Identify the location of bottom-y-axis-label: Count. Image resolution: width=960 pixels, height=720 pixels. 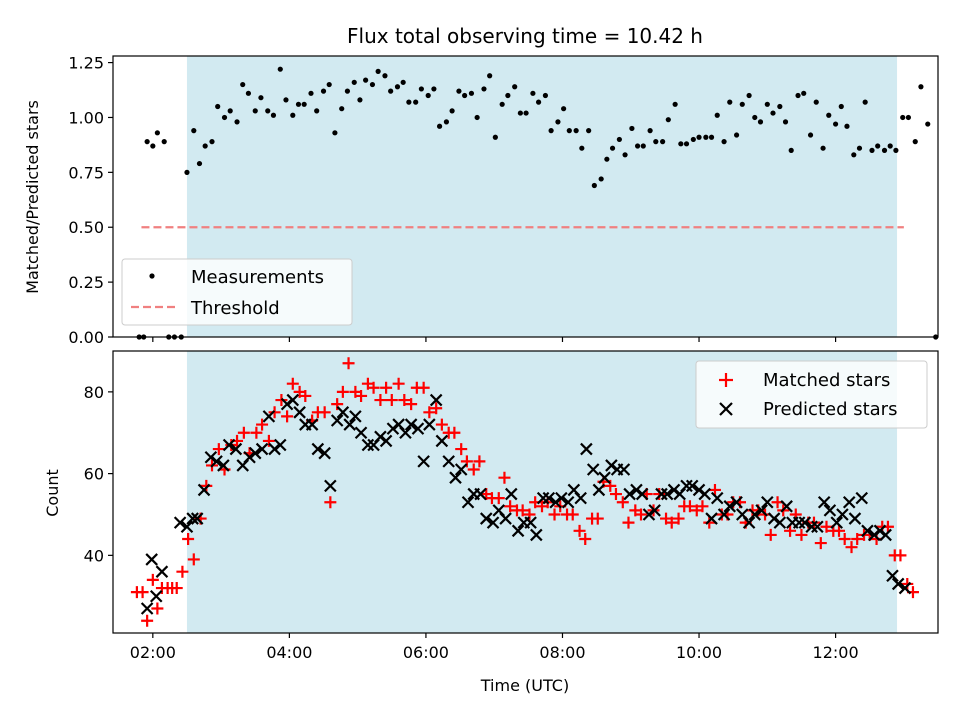
(52, 493).